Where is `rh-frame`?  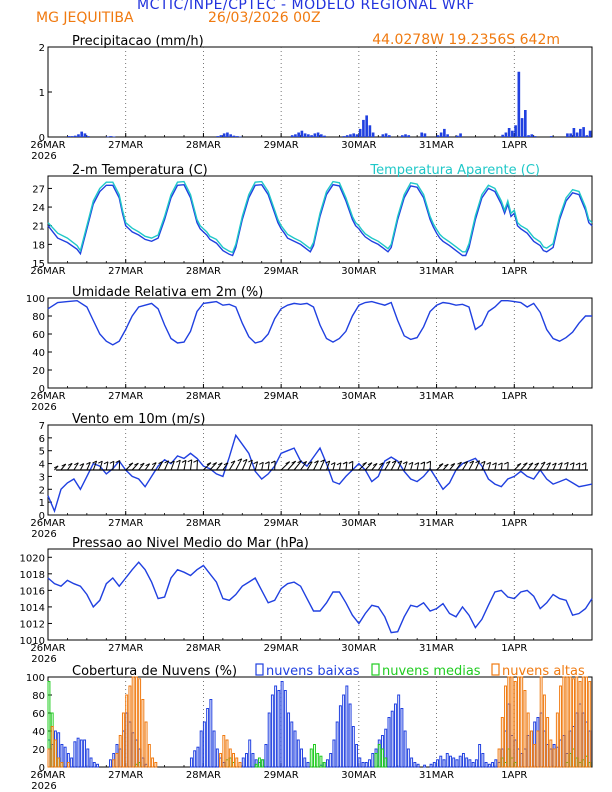
rh-frame is located at coordinates (320, 343).